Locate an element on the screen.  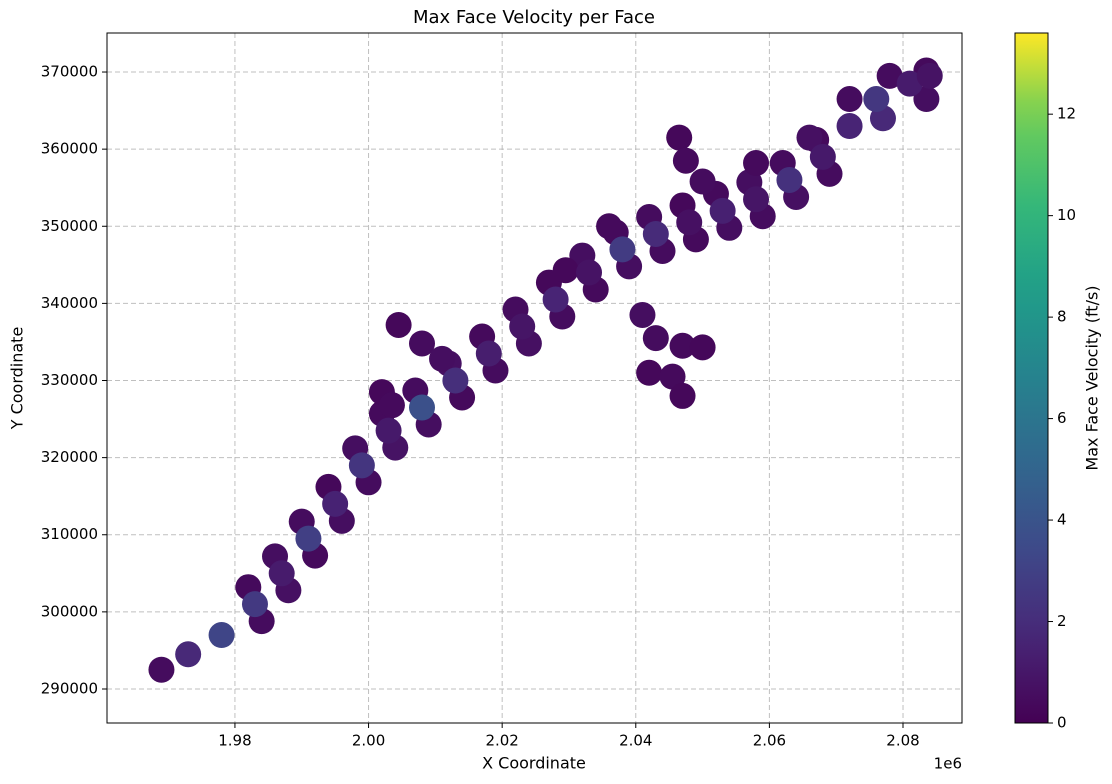
y-tick-label: 290000 is located at coordinates (69, 688).